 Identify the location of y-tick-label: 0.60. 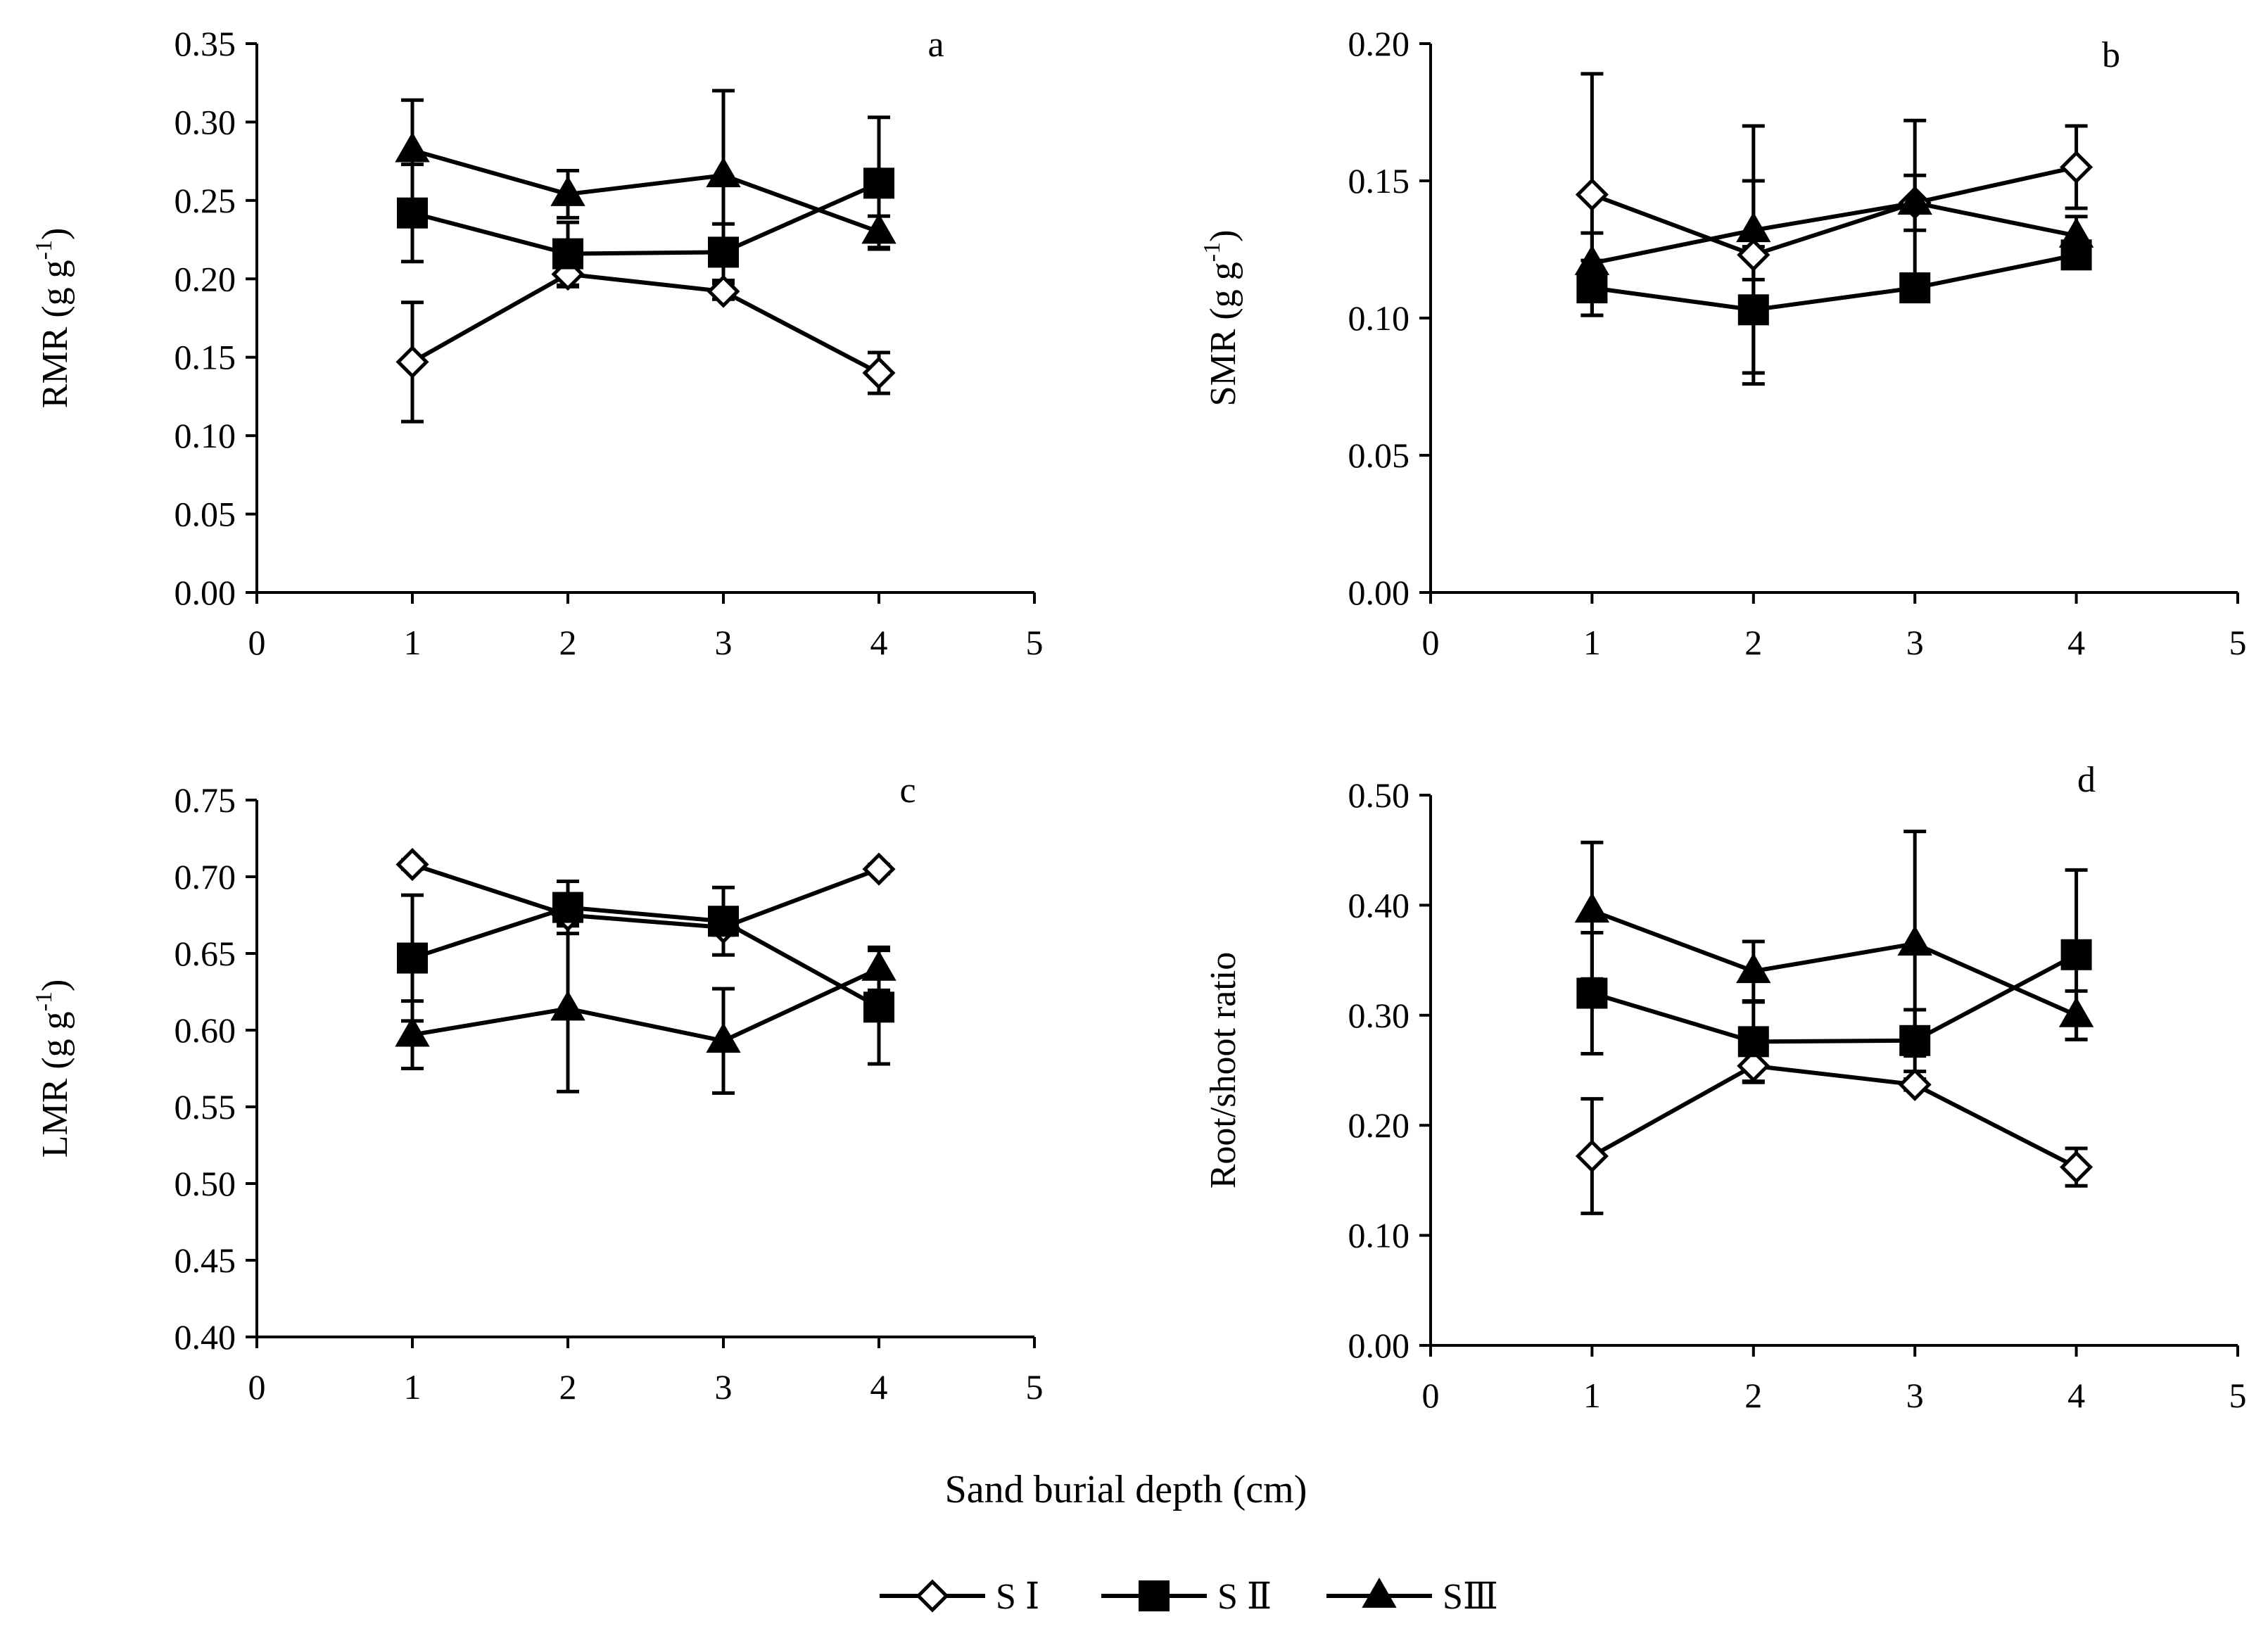
(205, 1030).